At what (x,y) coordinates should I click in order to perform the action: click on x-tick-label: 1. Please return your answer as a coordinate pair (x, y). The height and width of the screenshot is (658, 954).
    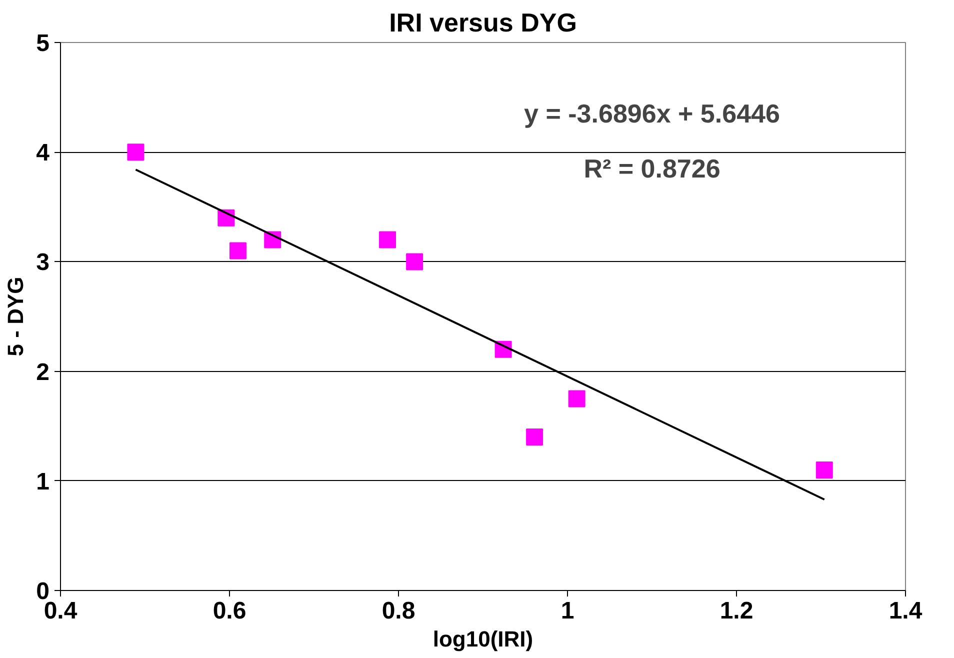
    Looking at the image, I should click on (567, 611).